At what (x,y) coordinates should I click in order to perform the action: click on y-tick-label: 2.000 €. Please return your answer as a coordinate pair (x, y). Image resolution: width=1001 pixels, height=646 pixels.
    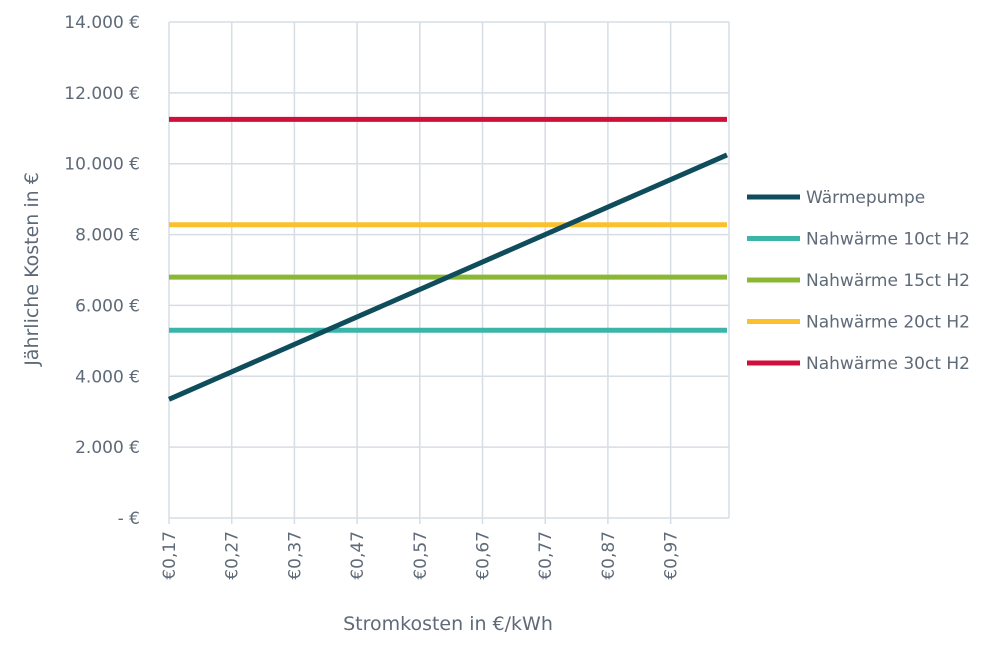
    Looking at the image, I should click on (107, 448).